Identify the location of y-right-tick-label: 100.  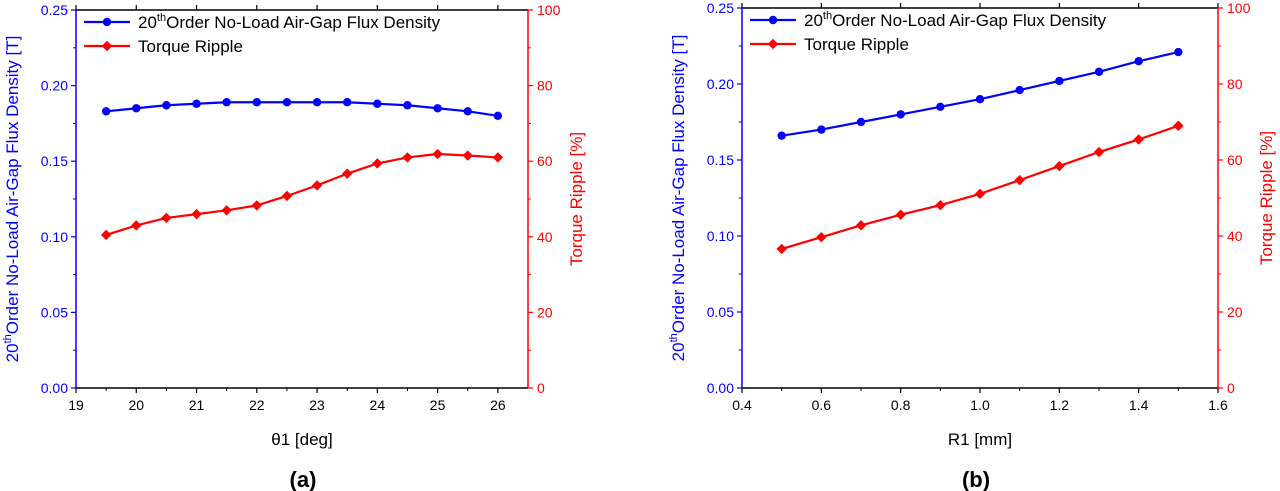
(549, 10).